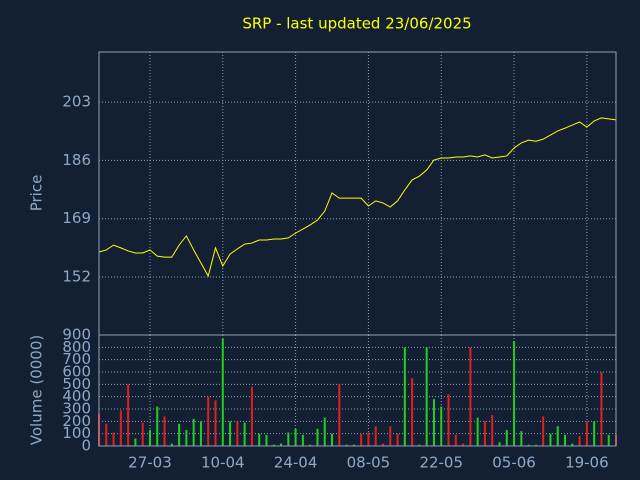 The width and height of the screenshot is (640, 480). I want to click on y-tick-label: 700, so click(76, 359).